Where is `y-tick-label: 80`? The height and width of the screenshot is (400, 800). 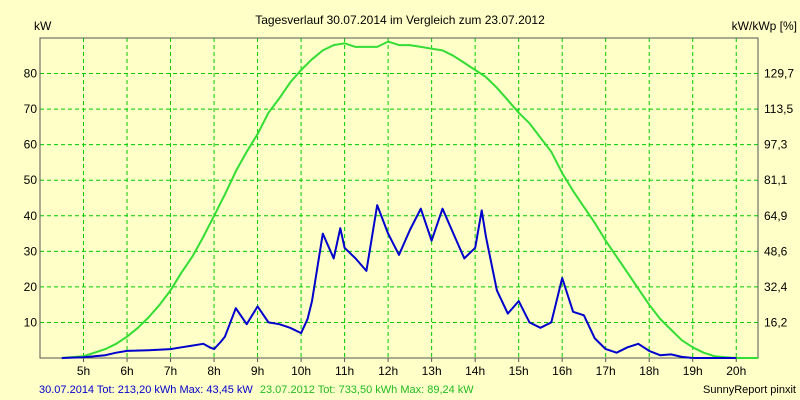
y-tick-label: 80 is located at coordinates (31, 74).